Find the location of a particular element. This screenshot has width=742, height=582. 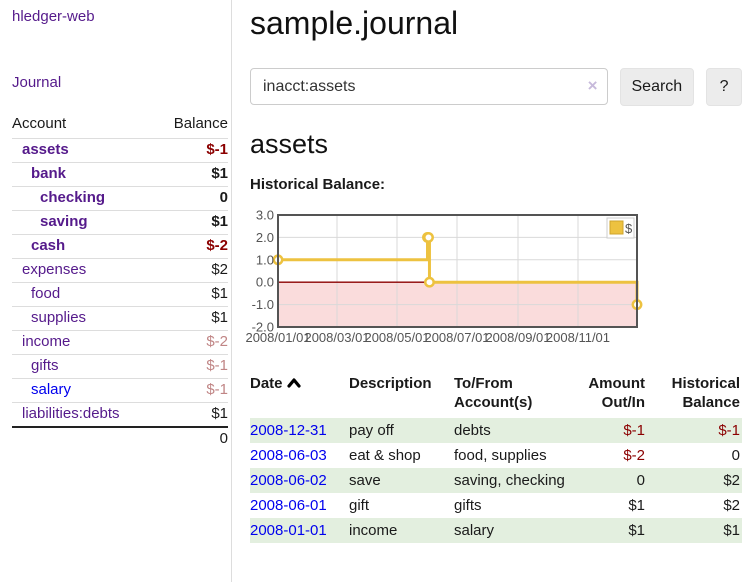

cell-description: pay off is located at coordinates (371, 430).